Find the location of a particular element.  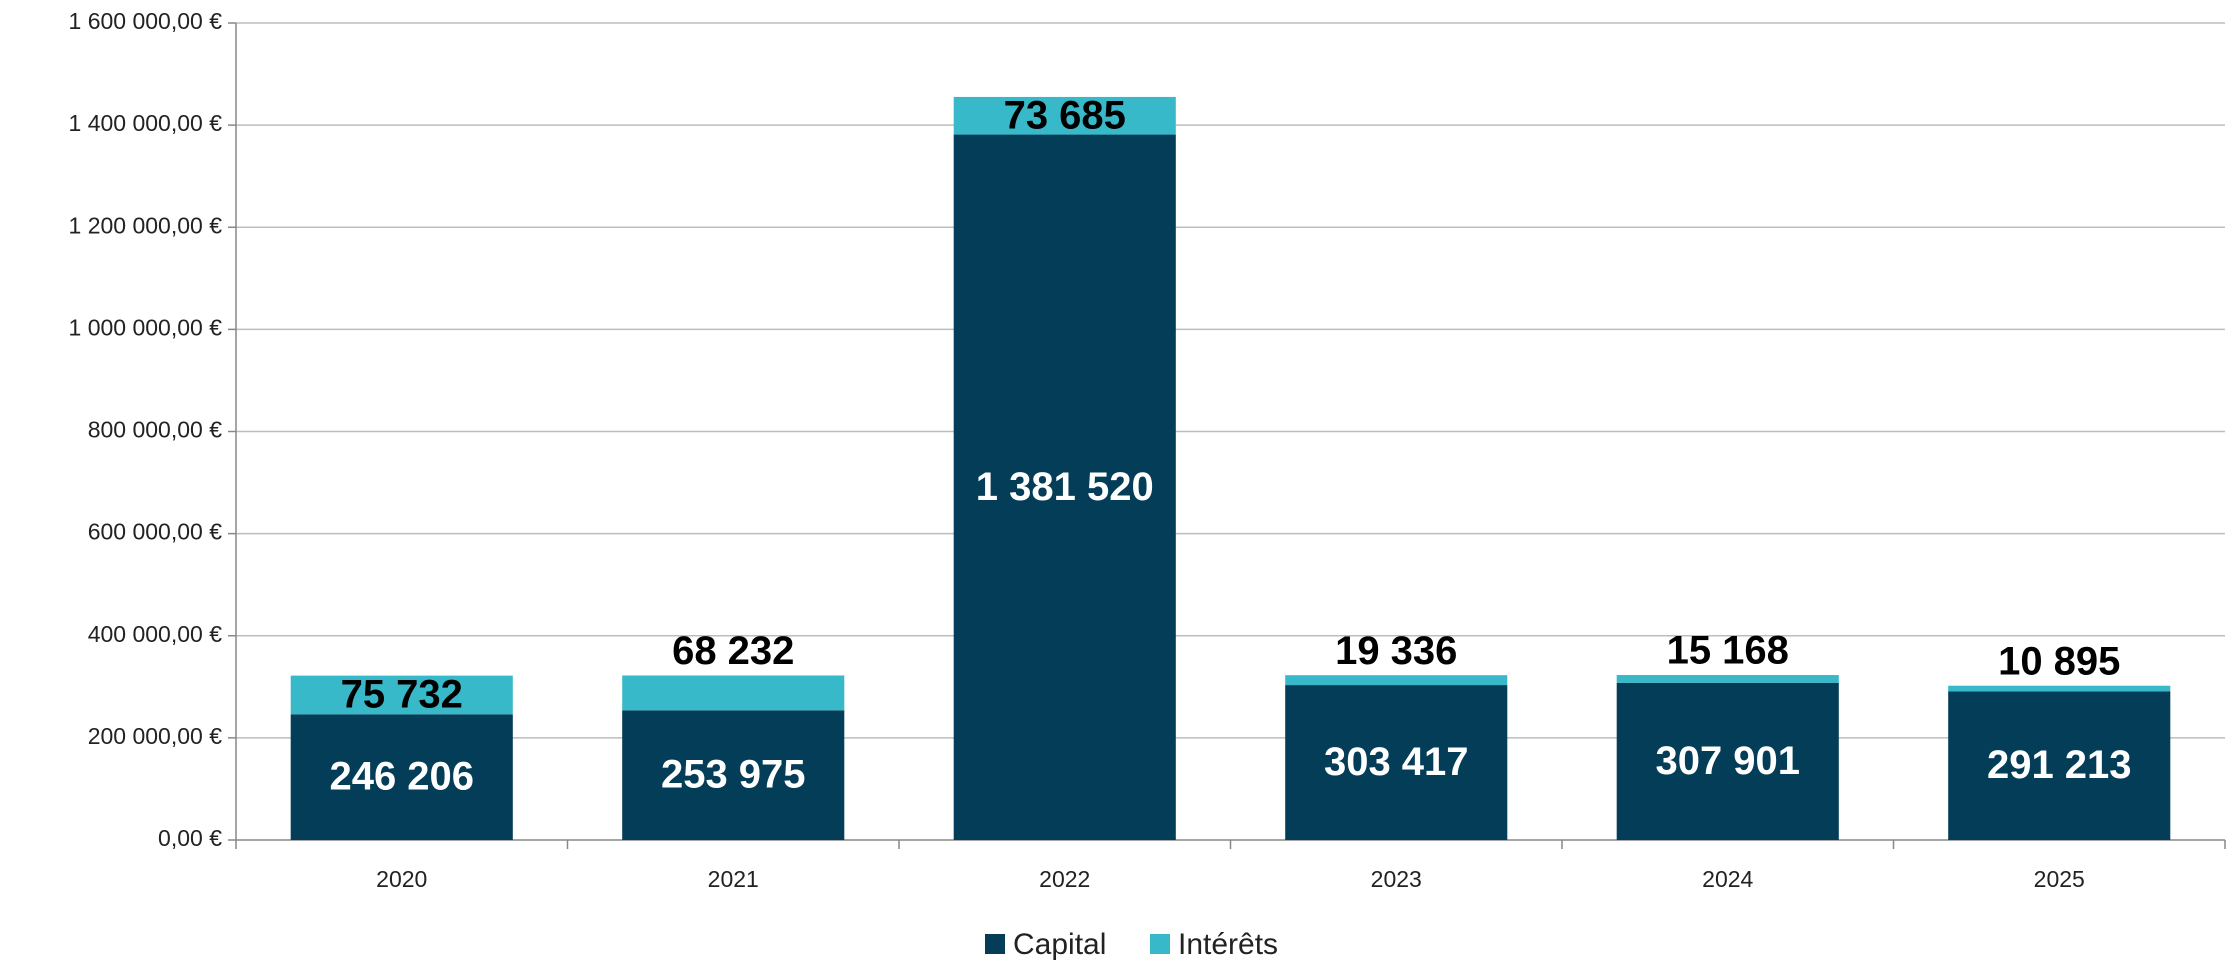

data-label: 75 732 is located at coordinates (402, 695).